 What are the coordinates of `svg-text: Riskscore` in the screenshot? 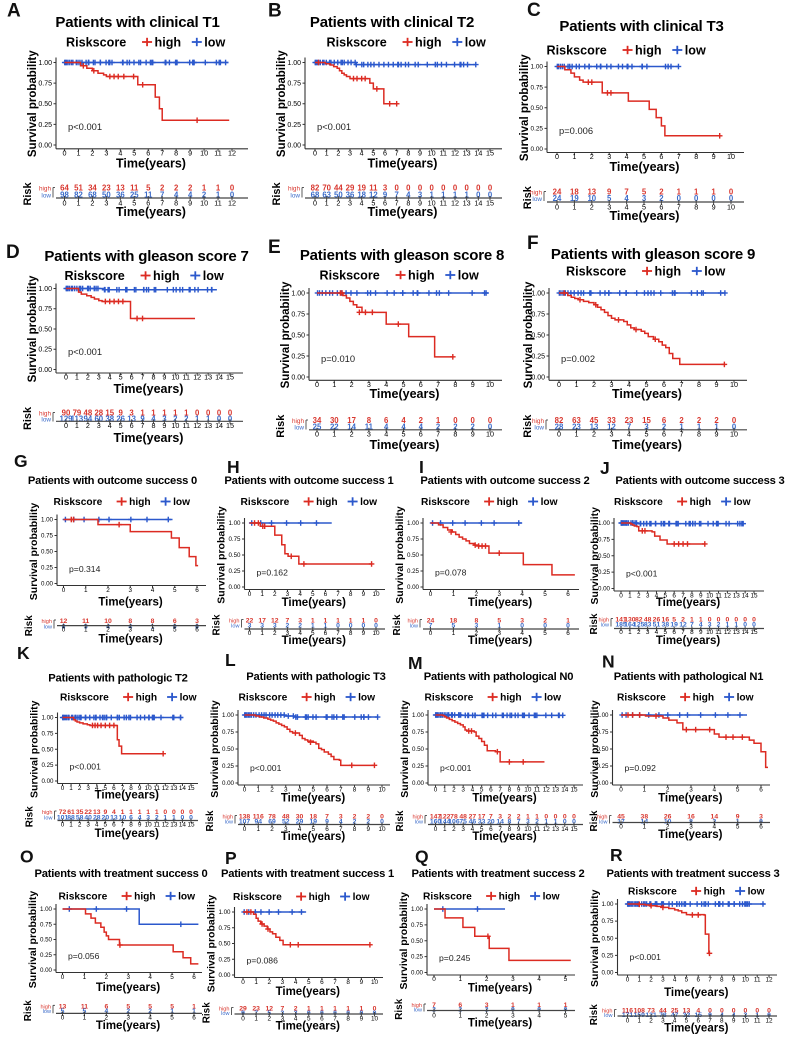 It's located at (263, 698).